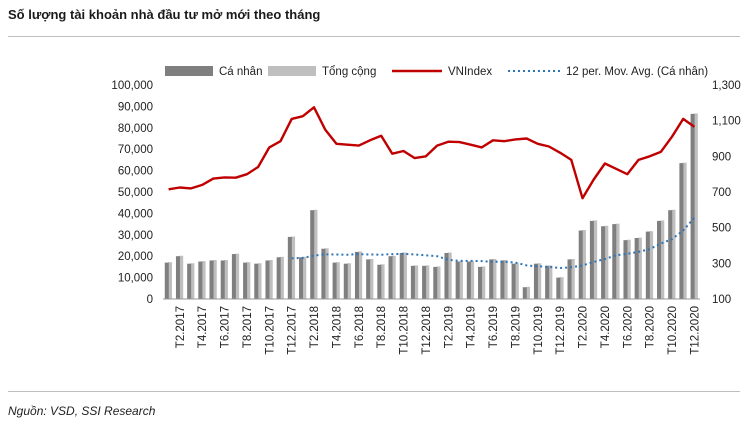 The height and width of the screenshot is (425, 748). Describe the element at coordinates (470, 72) in the screenshot. I see `legend-label: VNIndex` at that location.